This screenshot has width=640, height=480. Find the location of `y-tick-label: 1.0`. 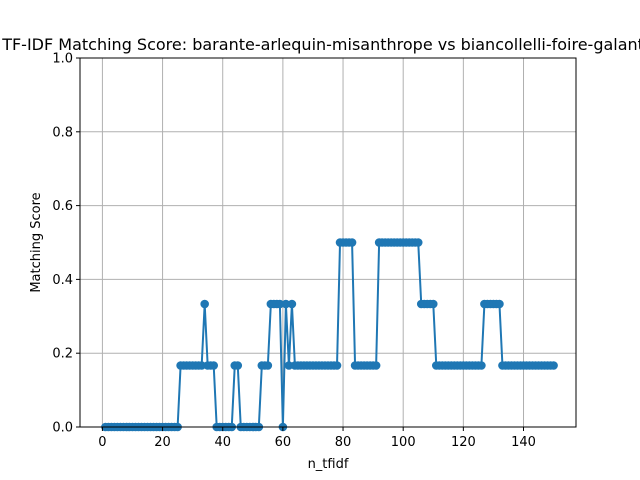

y-tick-label: 1.0 is located at coordinates (62, 59).